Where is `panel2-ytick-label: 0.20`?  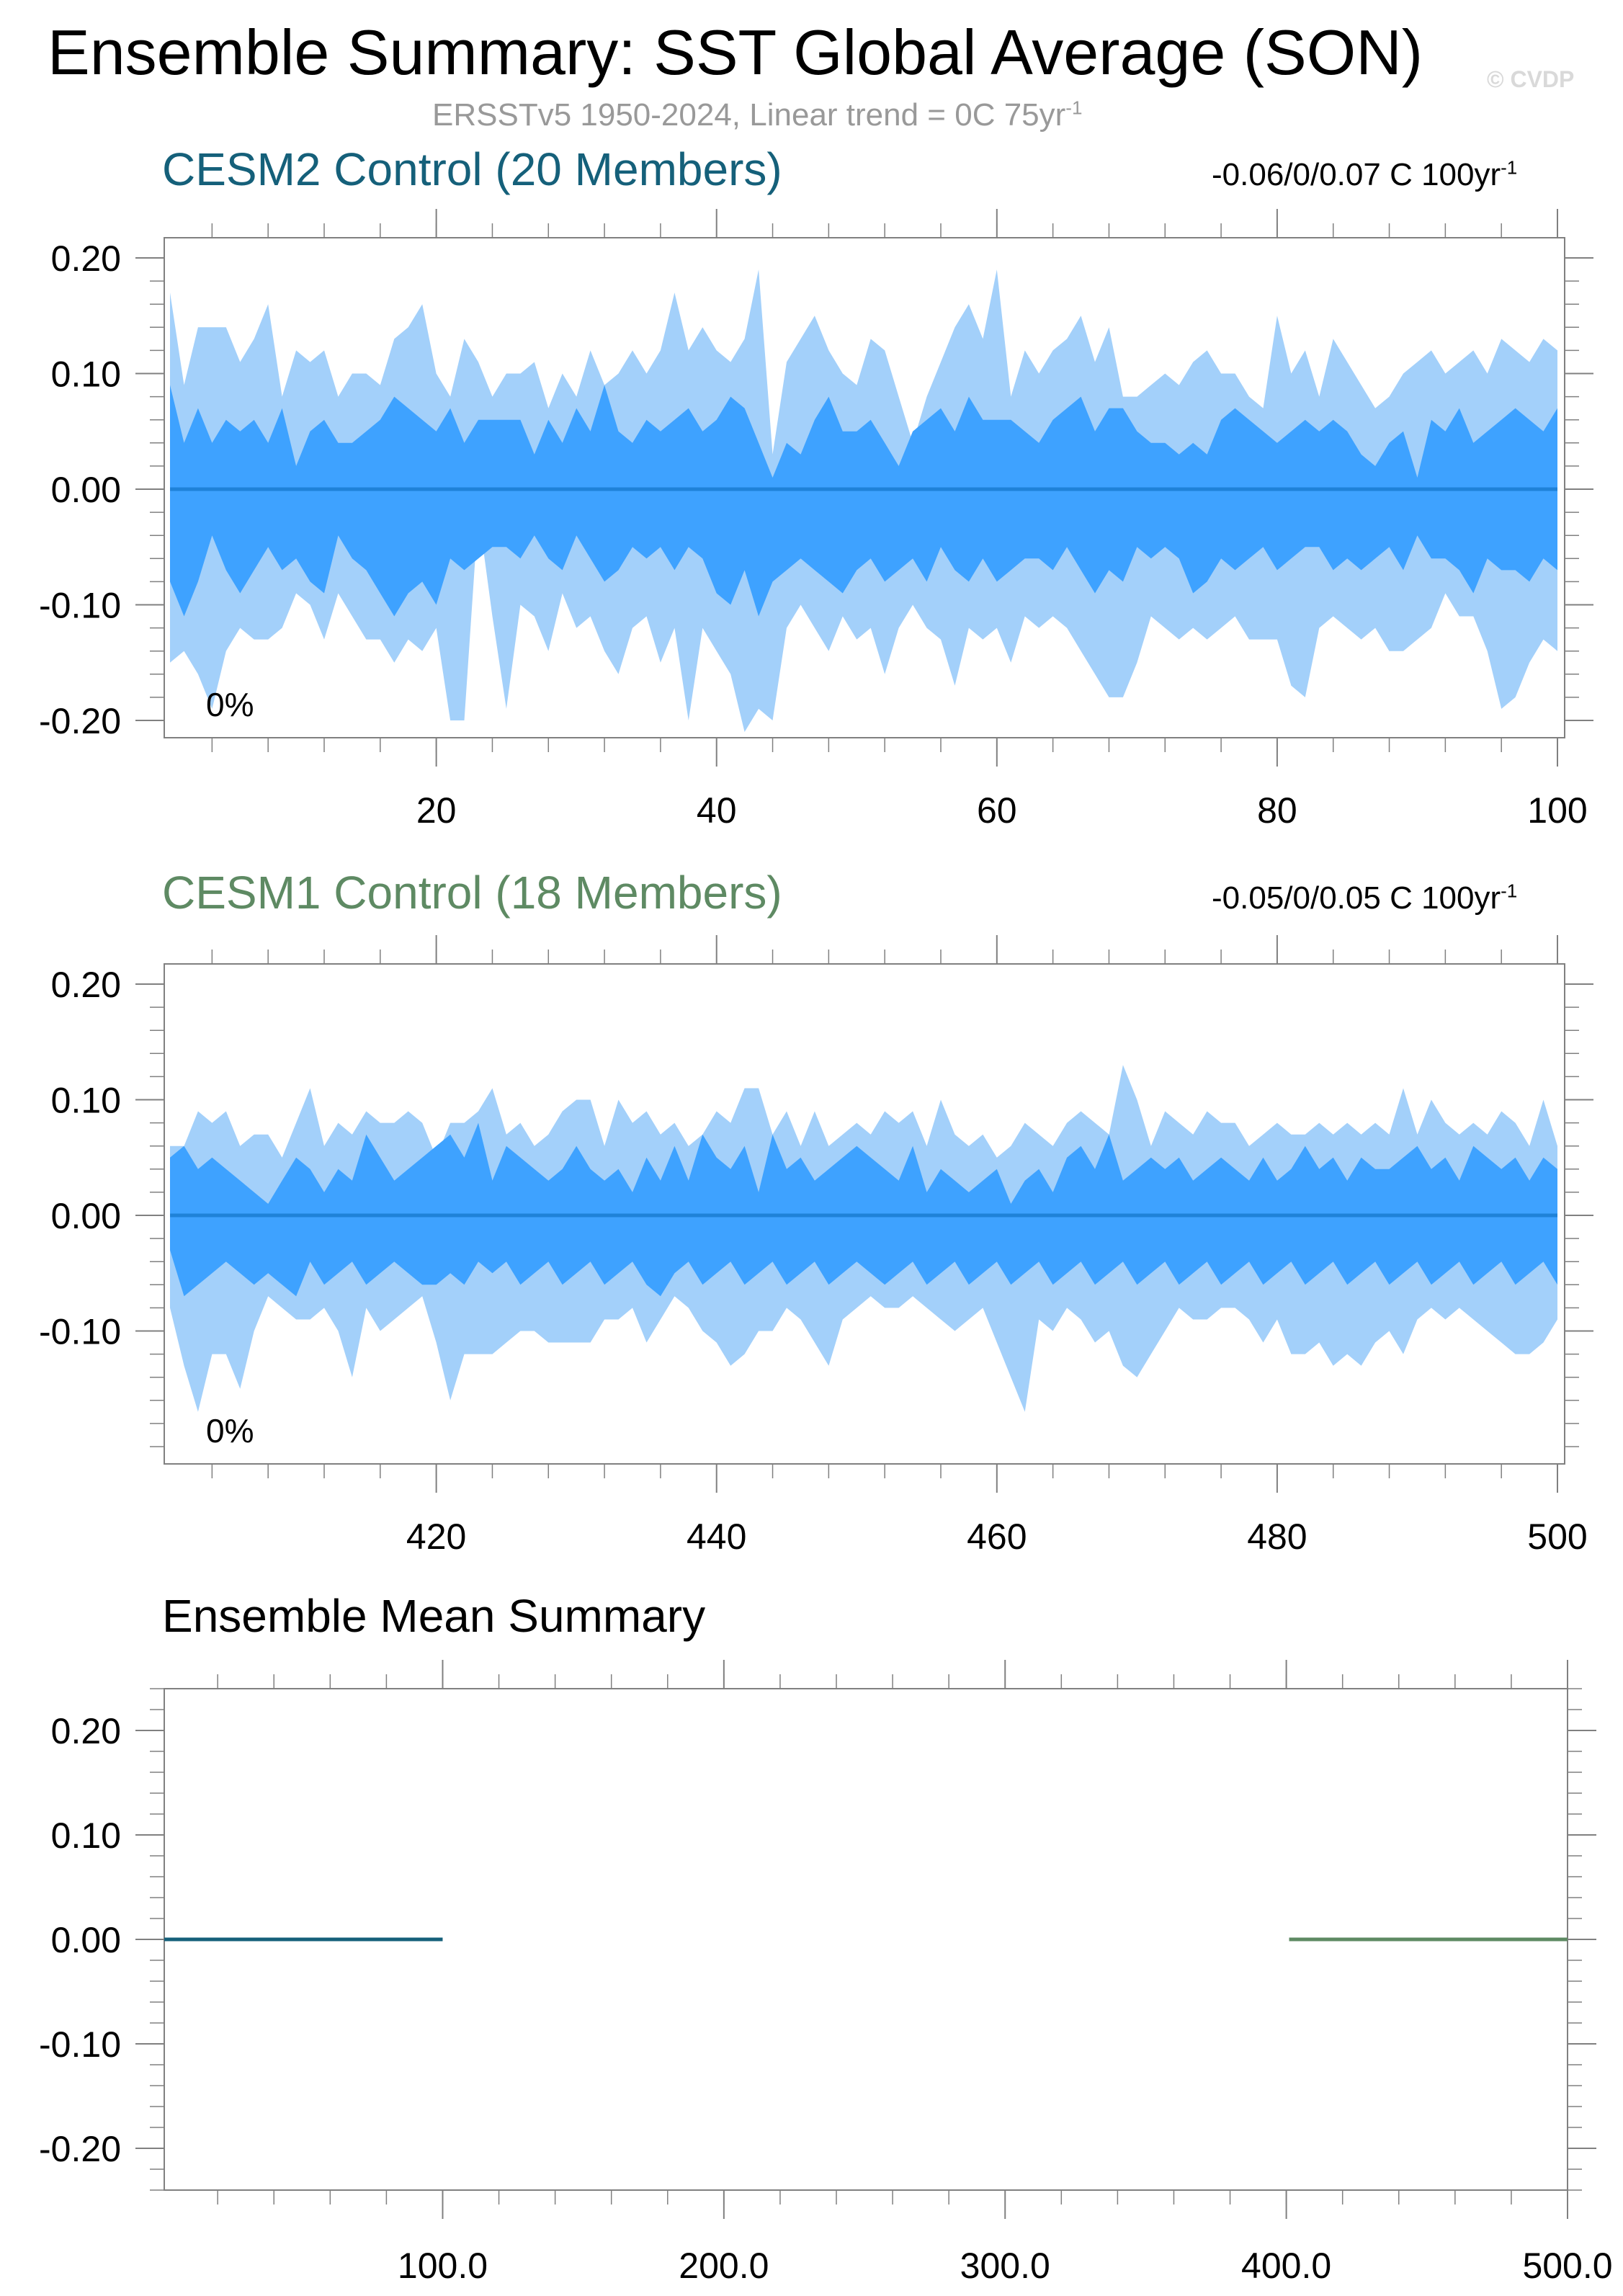 panel2-ytick-label: 0.20 is located at coordinates (86, 985).